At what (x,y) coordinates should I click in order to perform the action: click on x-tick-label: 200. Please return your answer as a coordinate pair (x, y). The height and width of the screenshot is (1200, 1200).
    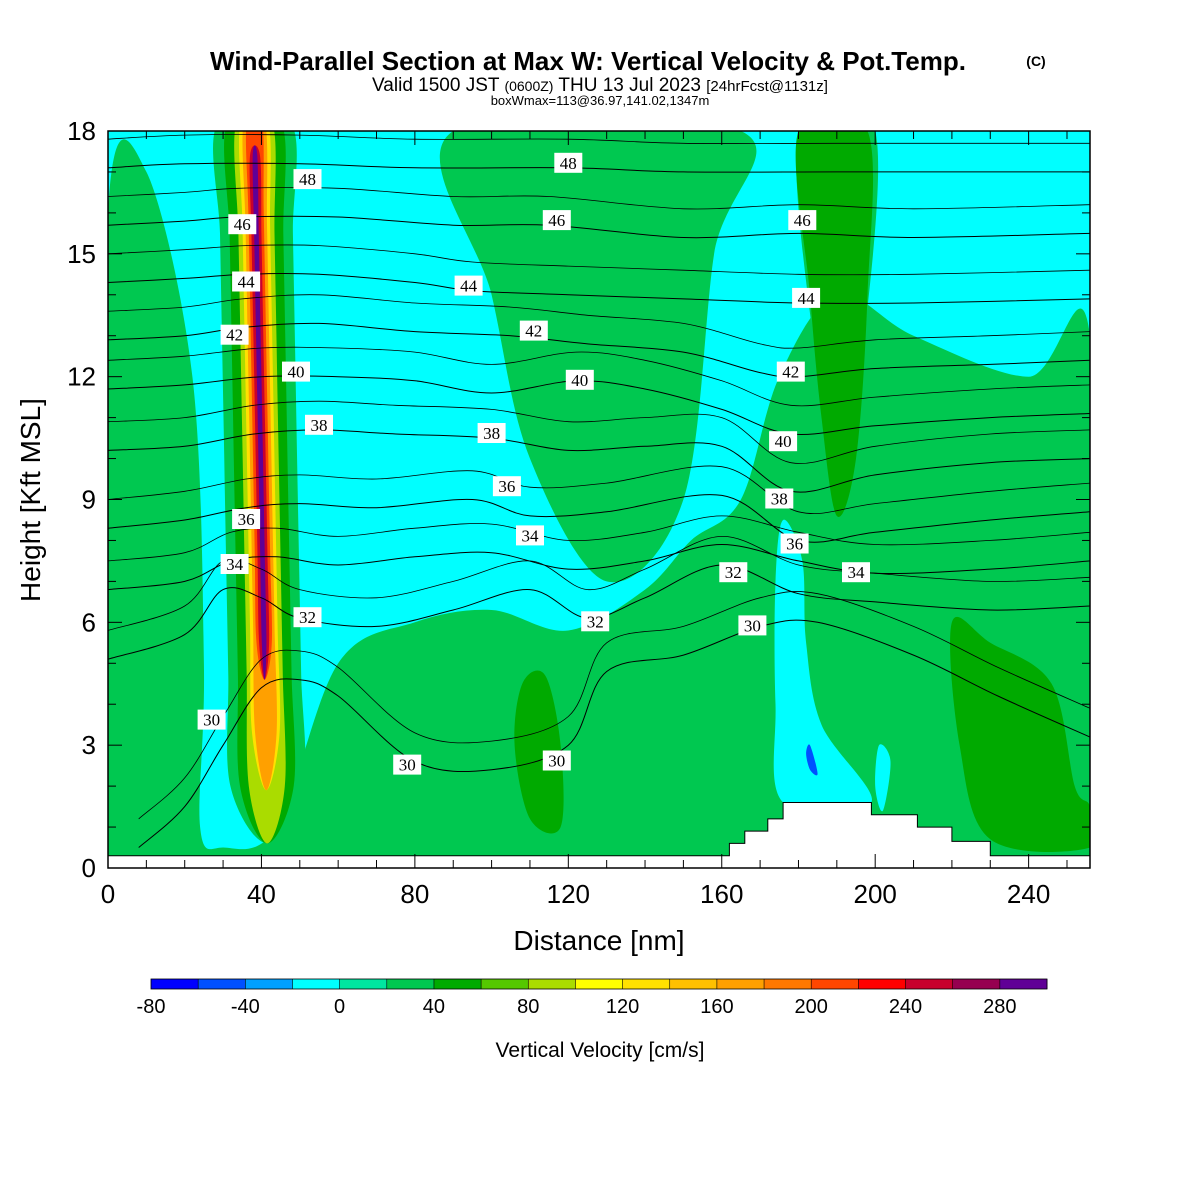
    Looking at the image, I should click on (874, 894).